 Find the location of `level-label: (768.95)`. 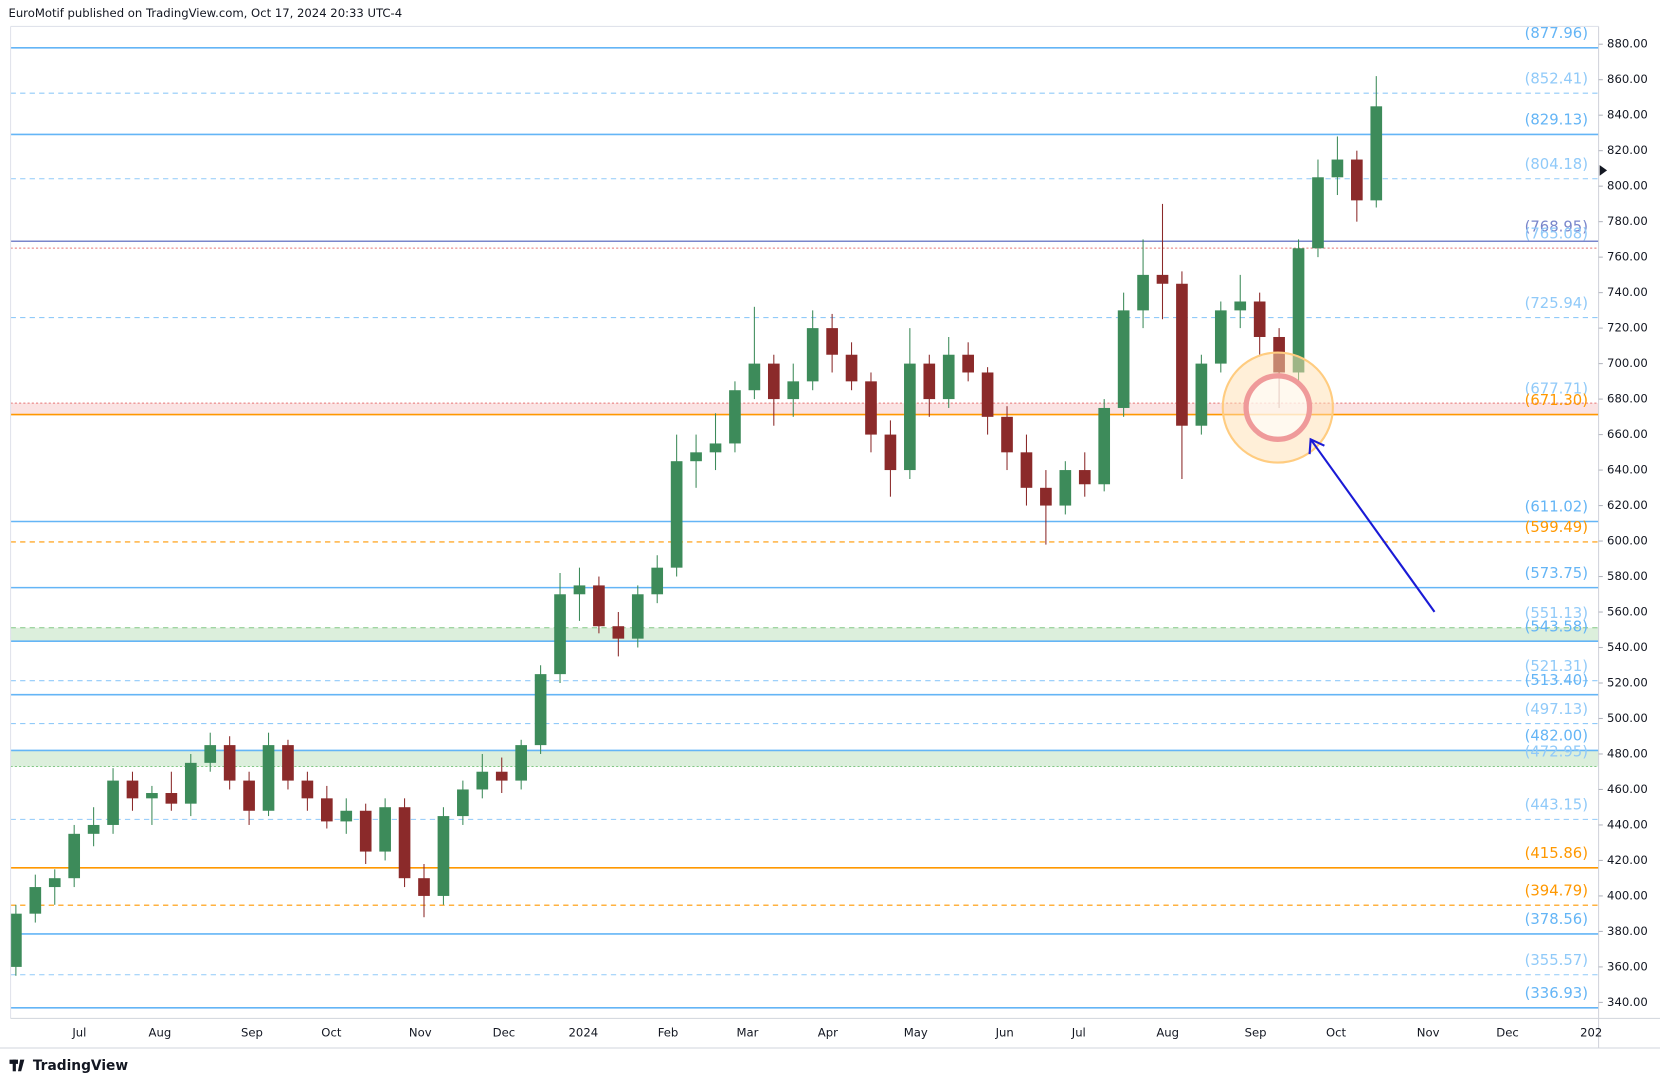

level-label: (768.95) is located at coordinates (1556, 226).